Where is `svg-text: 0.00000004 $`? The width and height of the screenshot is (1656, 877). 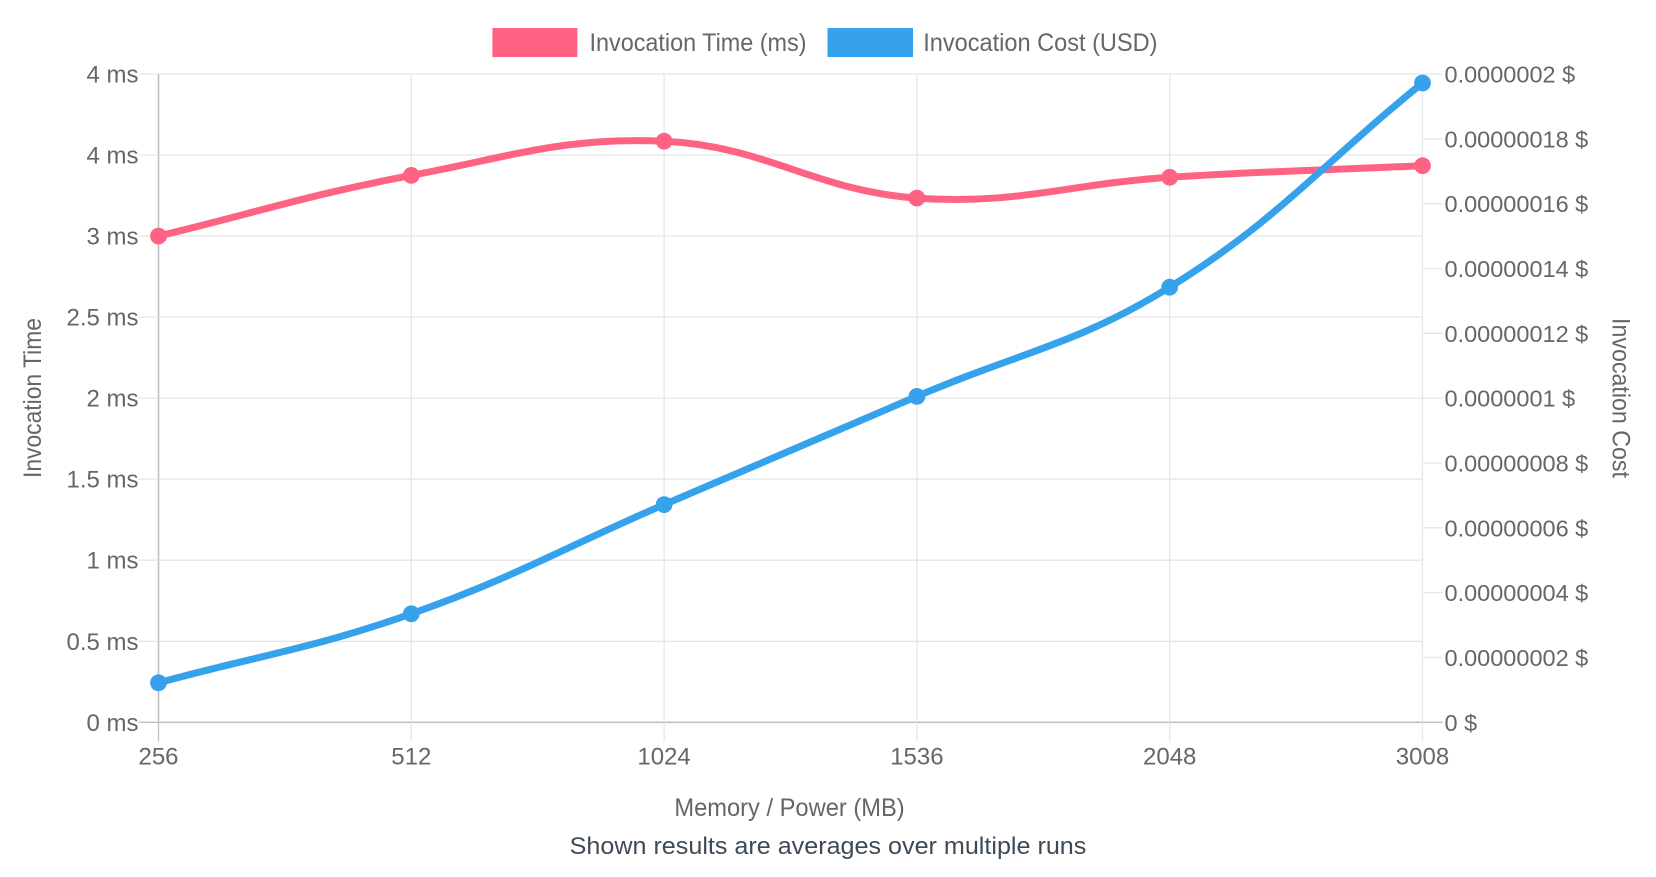
svg-text: 0.00000004 $ is located at coordinates (1517, 593).